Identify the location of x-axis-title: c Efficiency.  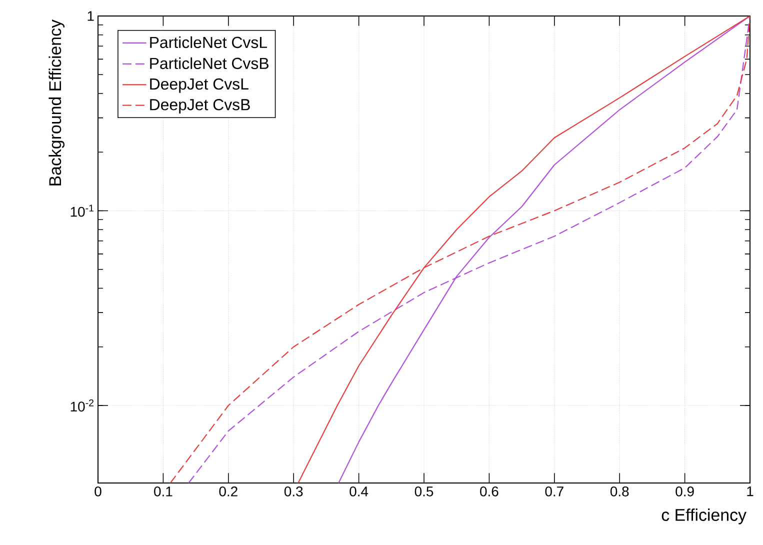
(704, 516).